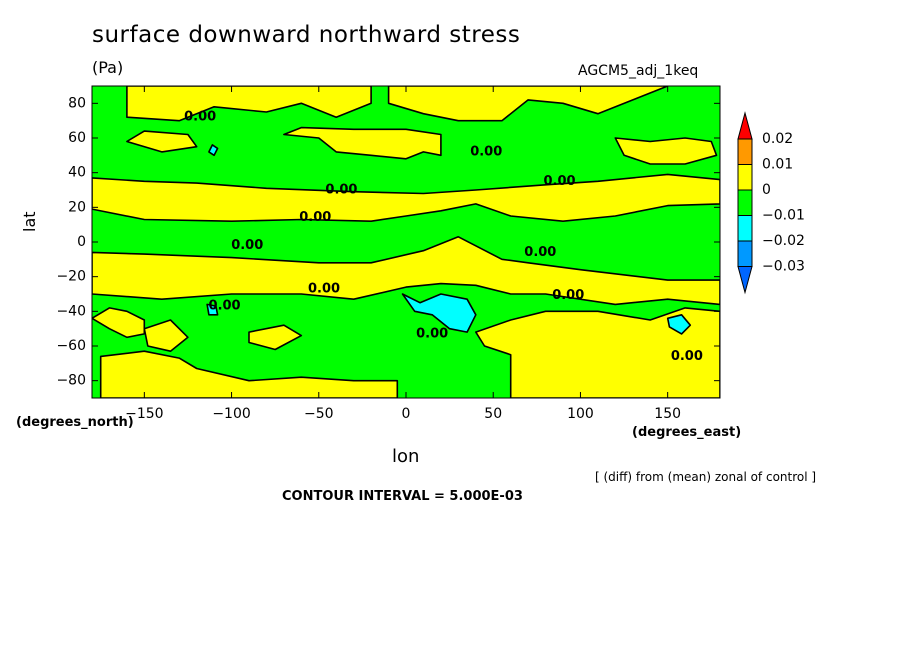 This screenshot has width=904, height=654. Describe the element at coordinates (638, 71) in the screenshot. I see `run-label: AGCM5_adj_1keq` at that location.